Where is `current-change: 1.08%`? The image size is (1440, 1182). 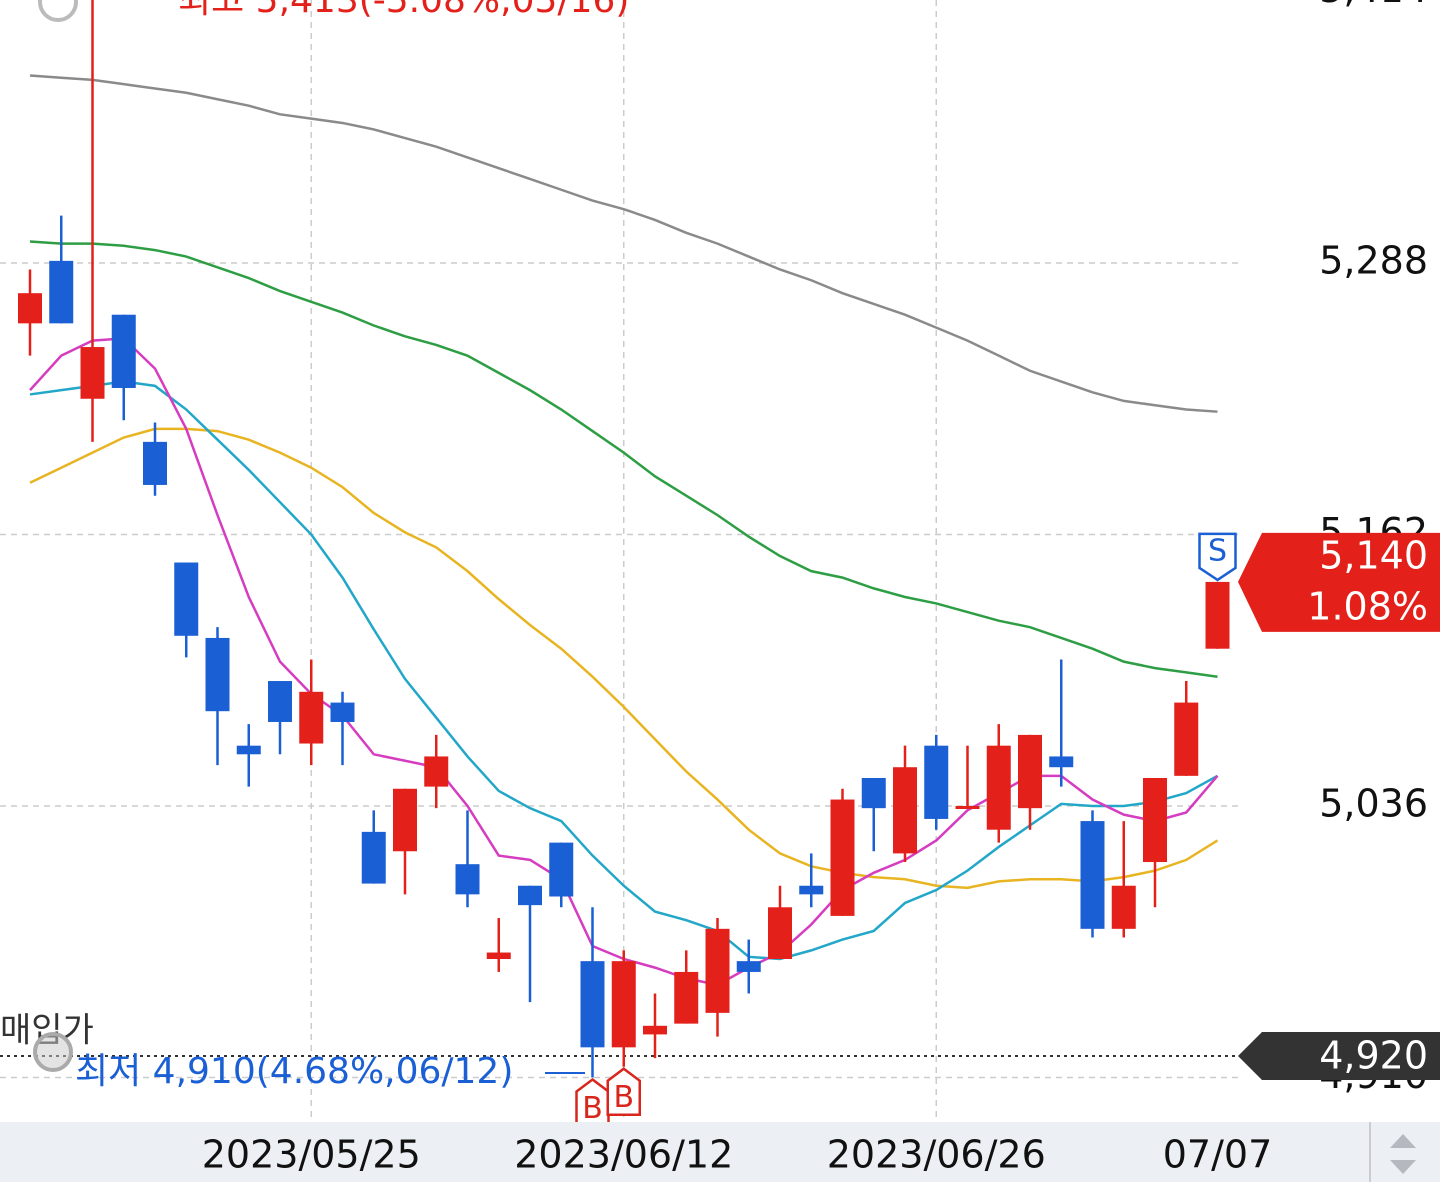
current-change: 1.08% is located at coordinates (1367, 606).